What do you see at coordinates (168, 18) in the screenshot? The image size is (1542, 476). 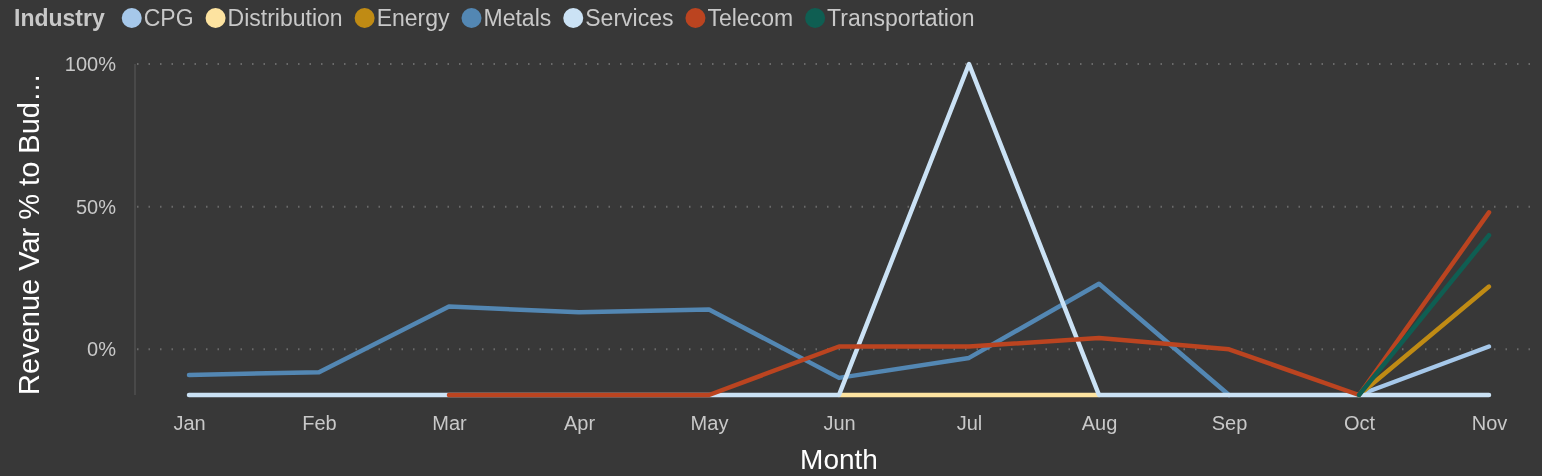 I see `legend-label: CPG` at bounding box center [168, 18].